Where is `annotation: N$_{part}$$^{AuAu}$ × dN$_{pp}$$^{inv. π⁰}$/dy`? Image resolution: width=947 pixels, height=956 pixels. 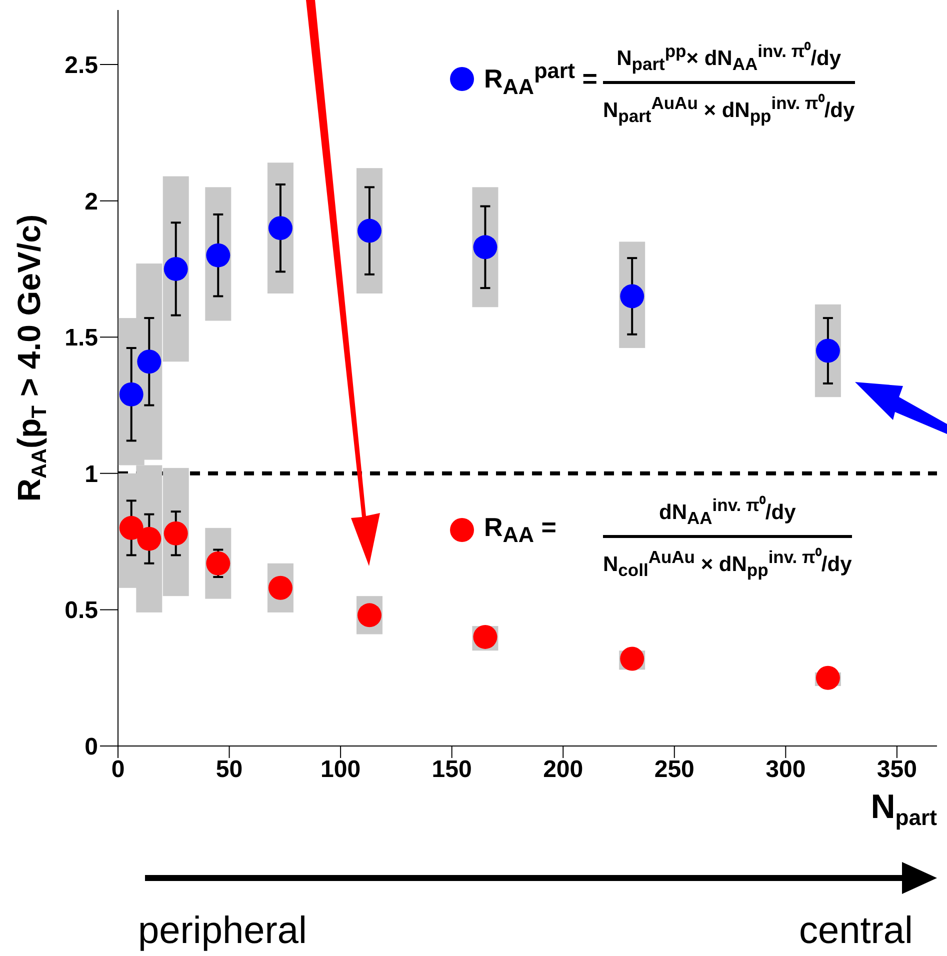
annotation: N$_{part}$$^{AuAu}$ × dN$_{pp}$$^{inv. π⁰}$/dy is located at coordinates (729, 110).